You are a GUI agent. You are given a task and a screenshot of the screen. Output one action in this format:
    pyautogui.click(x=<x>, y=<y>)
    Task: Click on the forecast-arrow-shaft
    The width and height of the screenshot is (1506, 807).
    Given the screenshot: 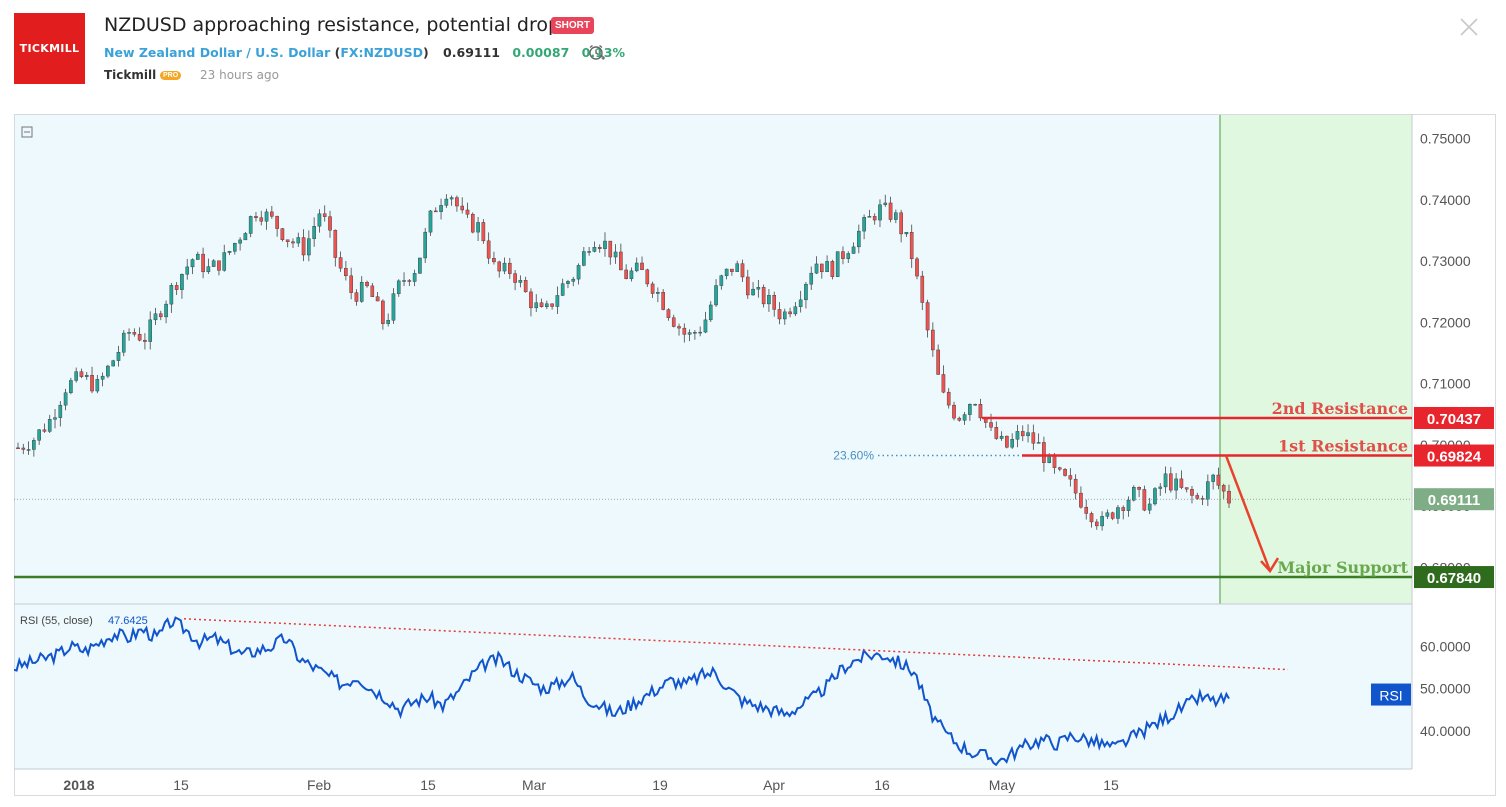 What is the action you would take?
    pyautogui.click(x=1248, y=513)
    